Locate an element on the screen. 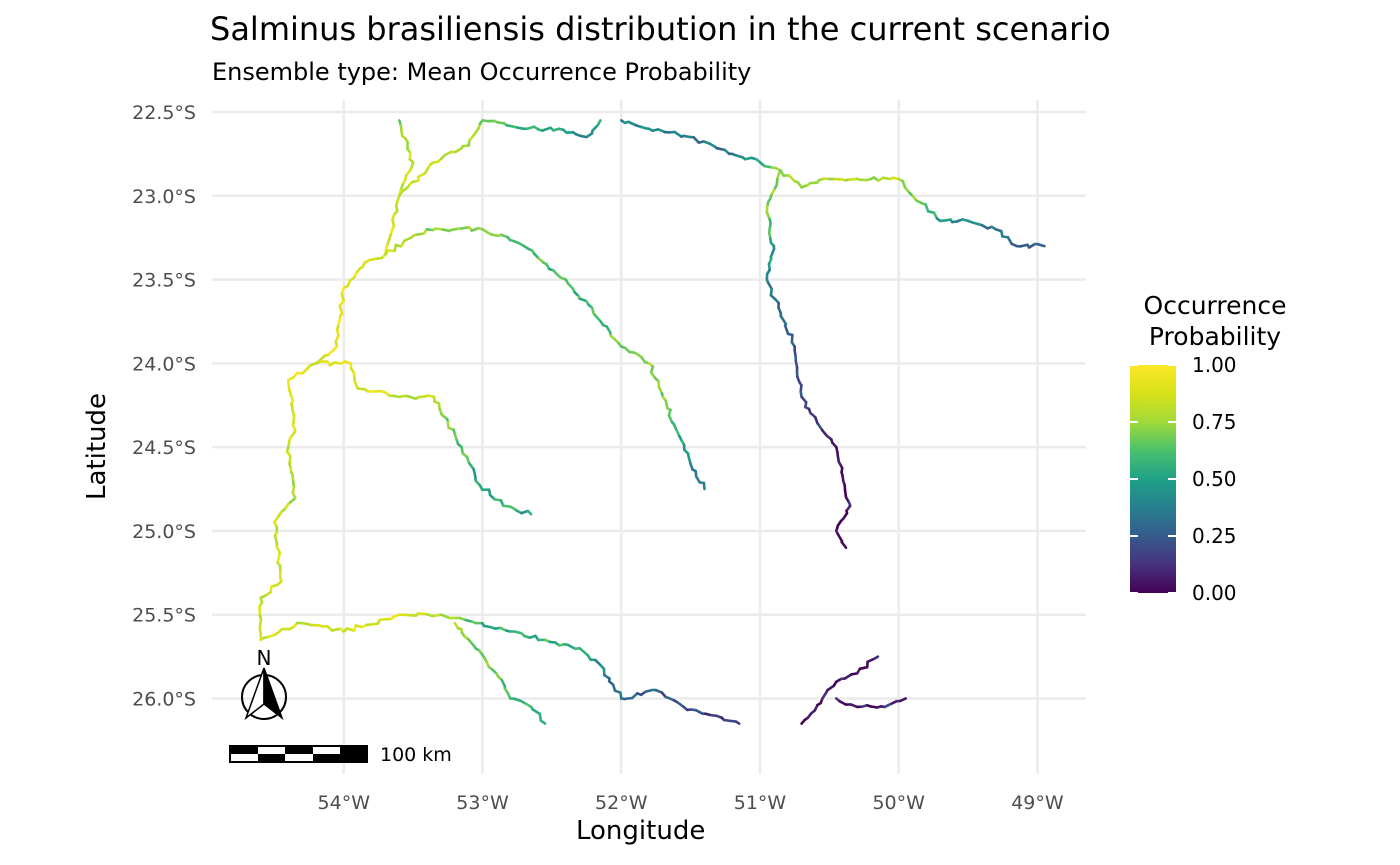 The width and height of the screenshot is (1400, 865). y-tick-label: 24.0°S is located at coordinates (164, 364).